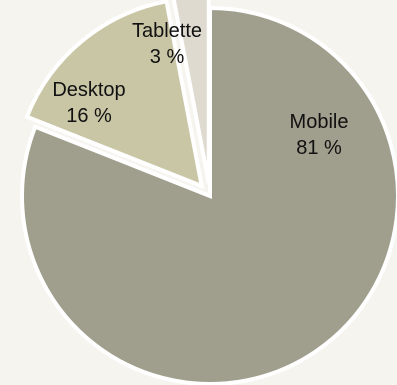  What do you see at coordinates (89, 116) in the screenshot?
I see `slice-value-label: 16 %` at bounding box center [89, 116].